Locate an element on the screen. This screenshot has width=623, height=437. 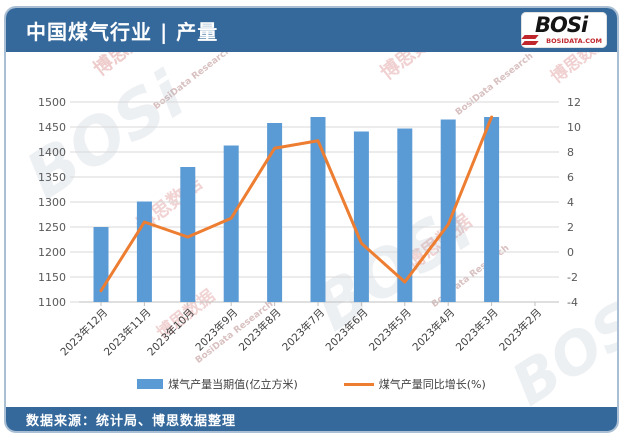
right-axis-tick-label: 2 is located at coordinates (570, 227).